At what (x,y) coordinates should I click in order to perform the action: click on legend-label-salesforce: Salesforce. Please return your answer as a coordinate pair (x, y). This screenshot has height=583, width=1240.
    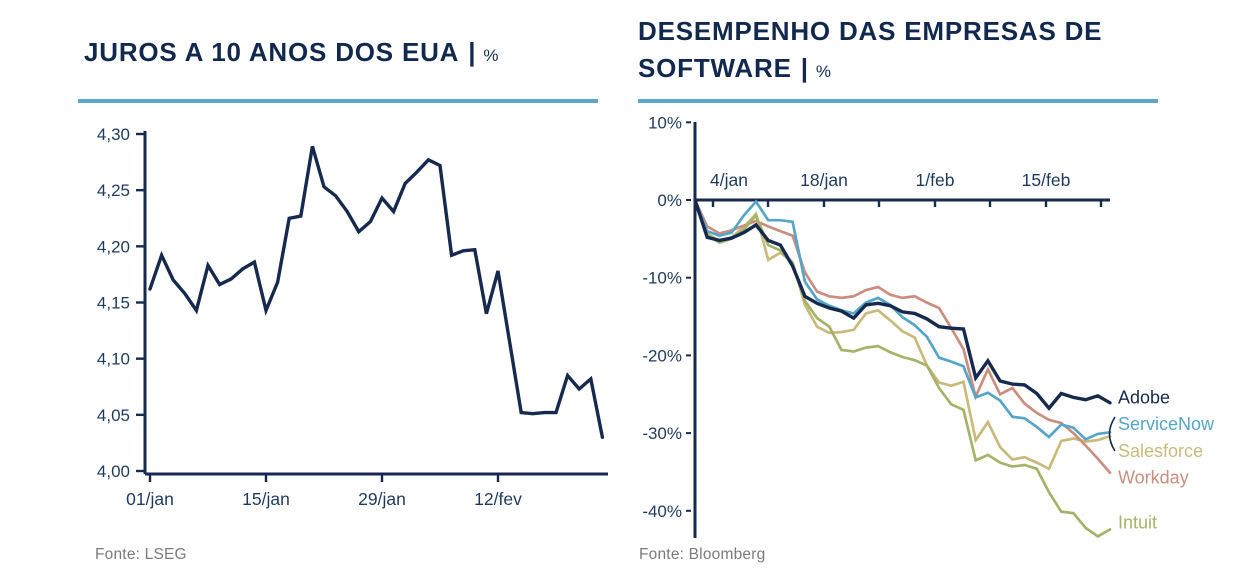
    Looking at the image, I should click on (1160, 451).